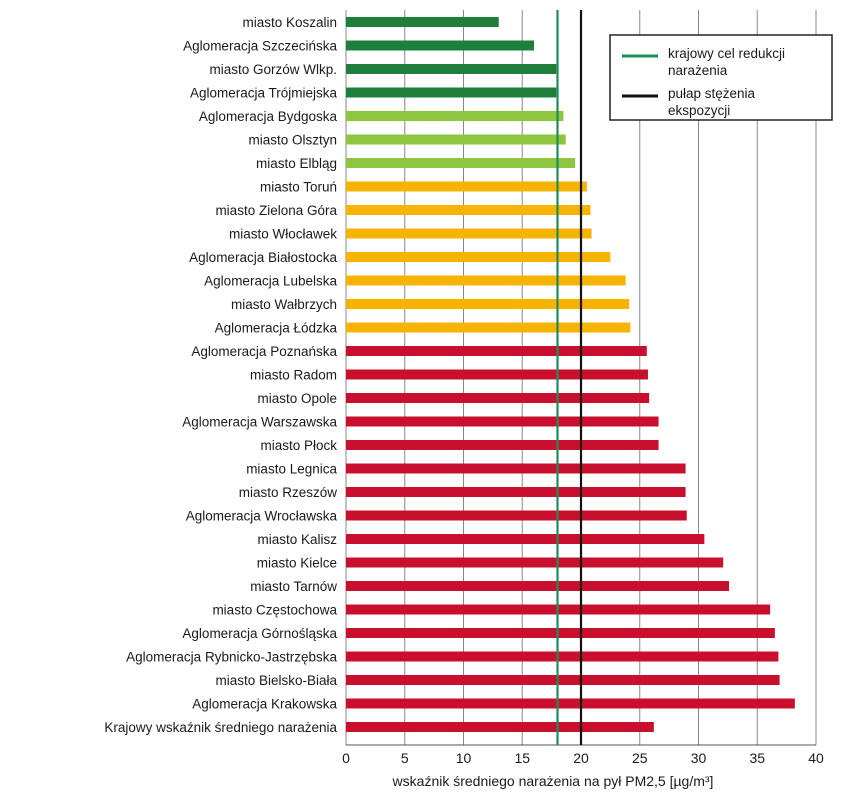 The width and height of the screenshot is (851, 792). I want to click on x-tick-label: 0, so click(346, 758).